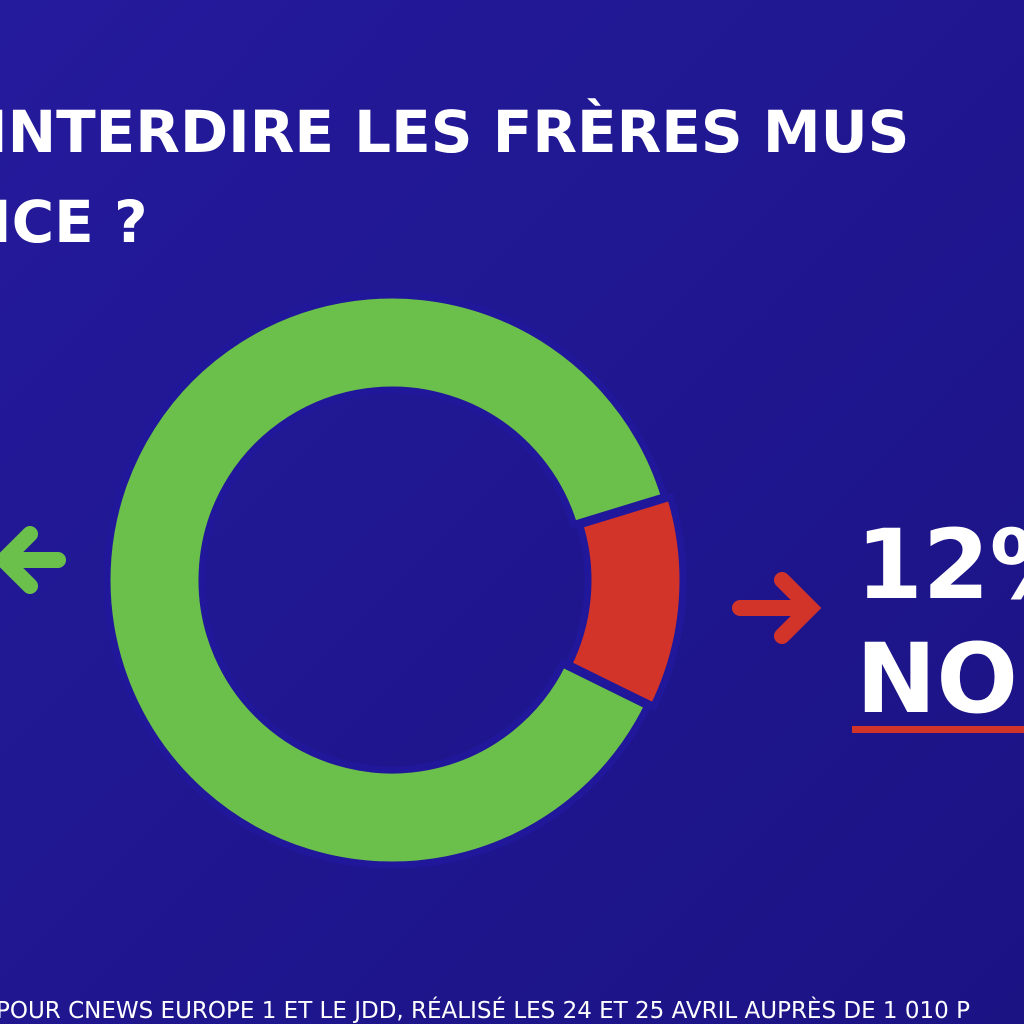 Image resolution: width=1024 pixels, height=1024 pixels. I want to click on category-label: NO, so click(937, 679).